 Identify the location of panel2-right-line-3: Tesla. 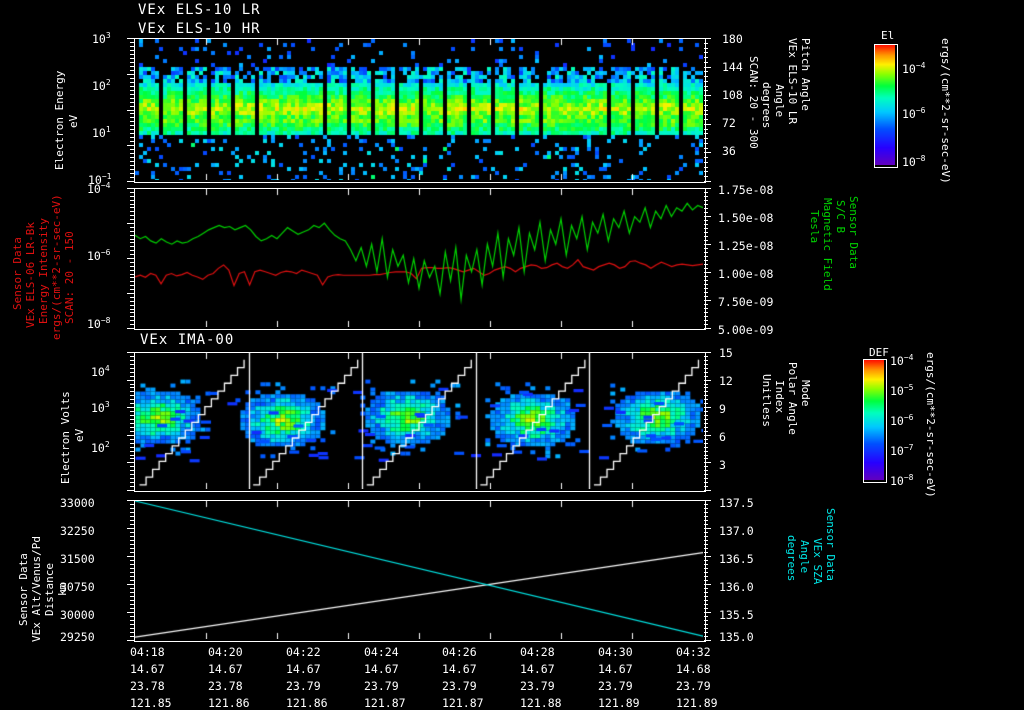
(814, 227).